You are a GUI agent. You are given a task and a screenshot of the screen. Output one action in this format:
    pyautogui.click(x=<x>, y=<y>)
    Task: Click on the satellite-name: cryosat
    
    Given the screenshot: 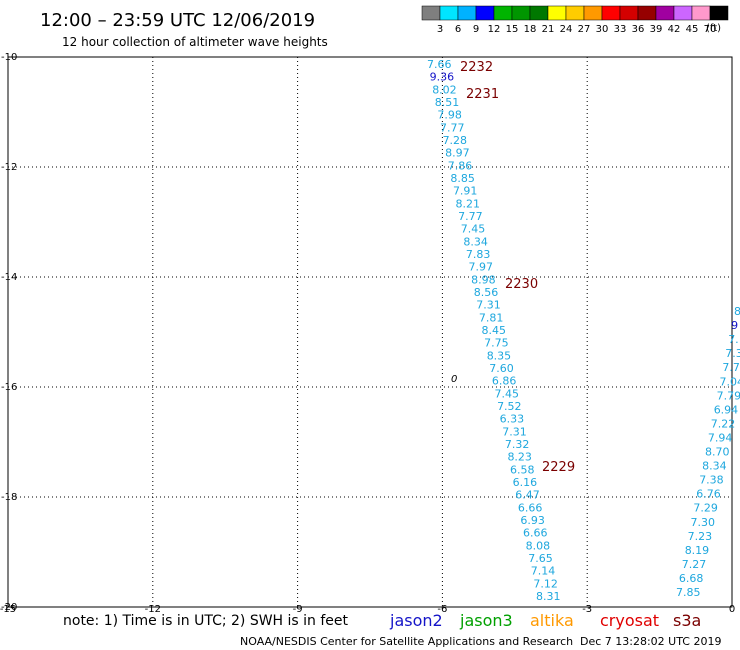 What is the action you would take?
    pyautogui.click(x=629, y=620)
    